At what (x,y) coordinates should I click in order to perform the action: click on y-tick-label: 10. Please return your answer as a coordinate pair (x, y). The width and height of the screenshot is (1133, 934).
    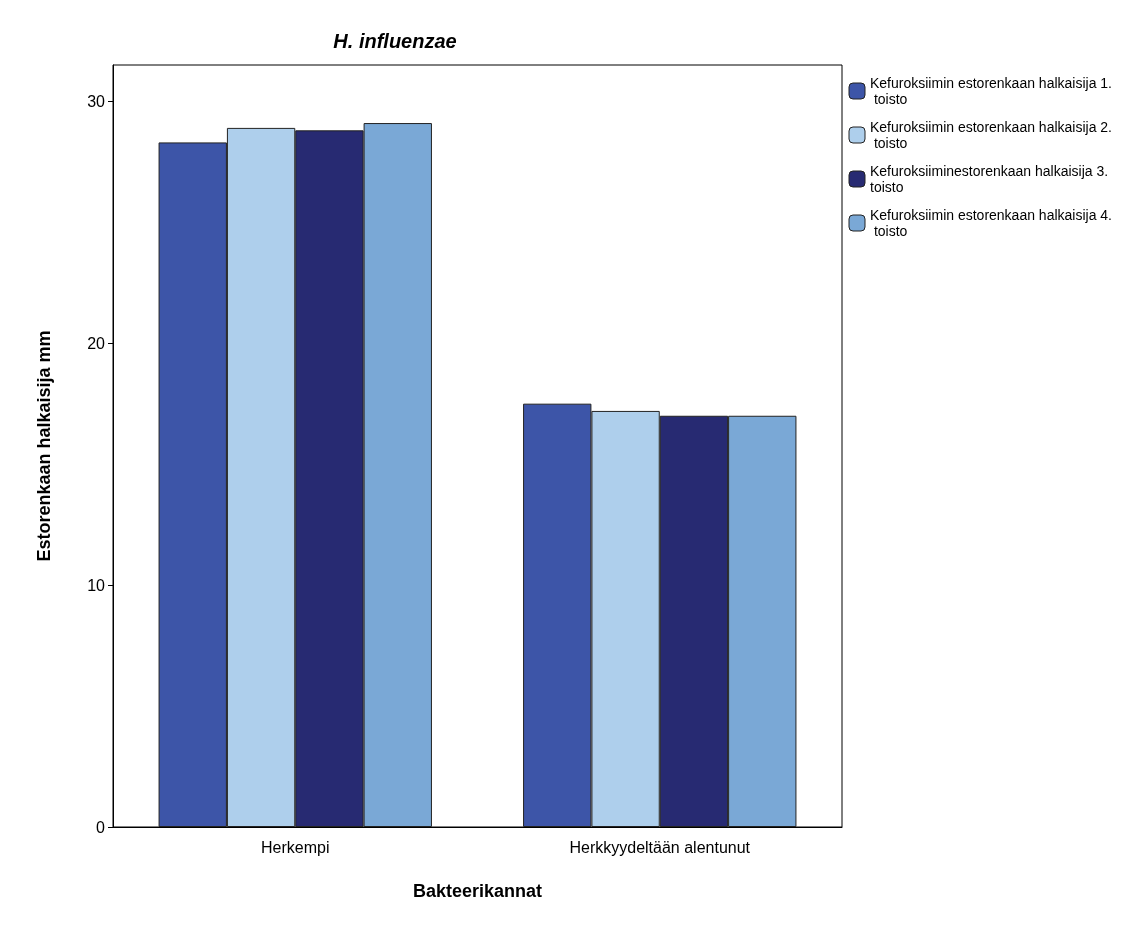
    Looking at the image, I should click on (96, 585).